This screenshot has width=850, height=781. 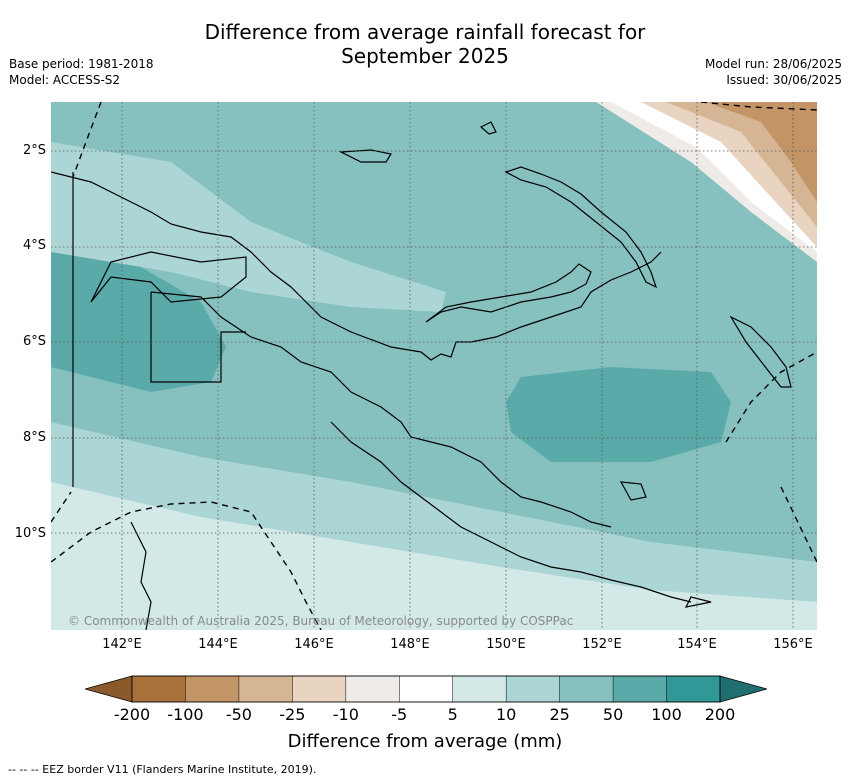 What do you see at coordinates (793, 644) in the screenshot?
I see `lon-label-156e: 156°E` at bounding box center [793, 644].